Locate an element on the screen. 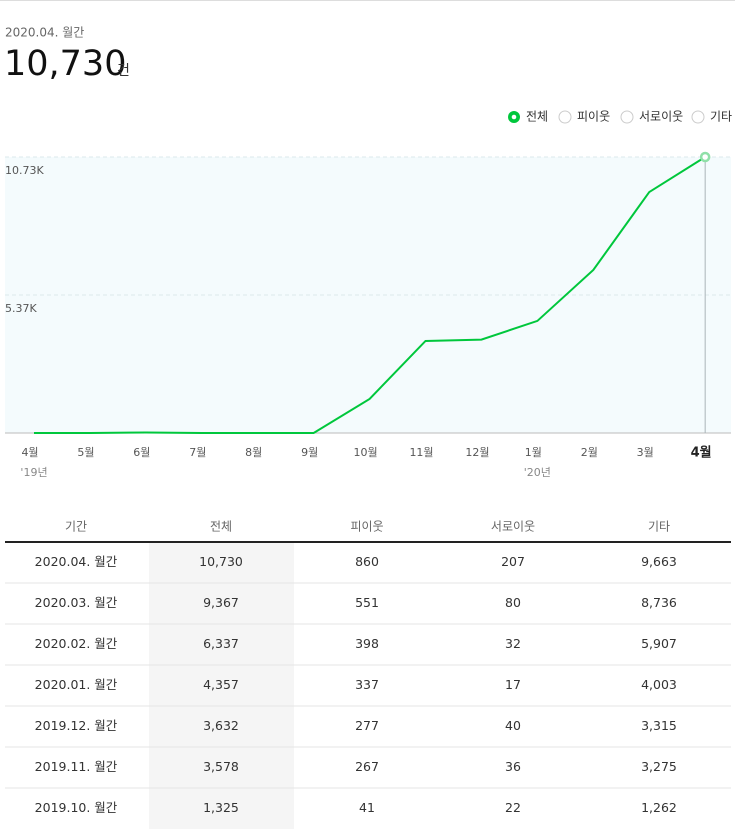 The height and width of the screenshot is (830, 735). table-cell: 41 is located at coordinates (367, 807).